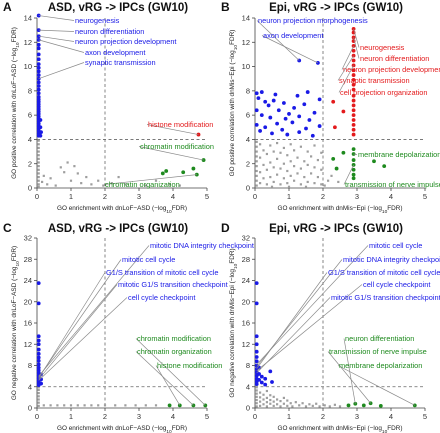 This screenshot has height=433, width=440. Describe the element at coordinates (246, 18) in the screenshot. I see `y-tick-label: 14` at that location.